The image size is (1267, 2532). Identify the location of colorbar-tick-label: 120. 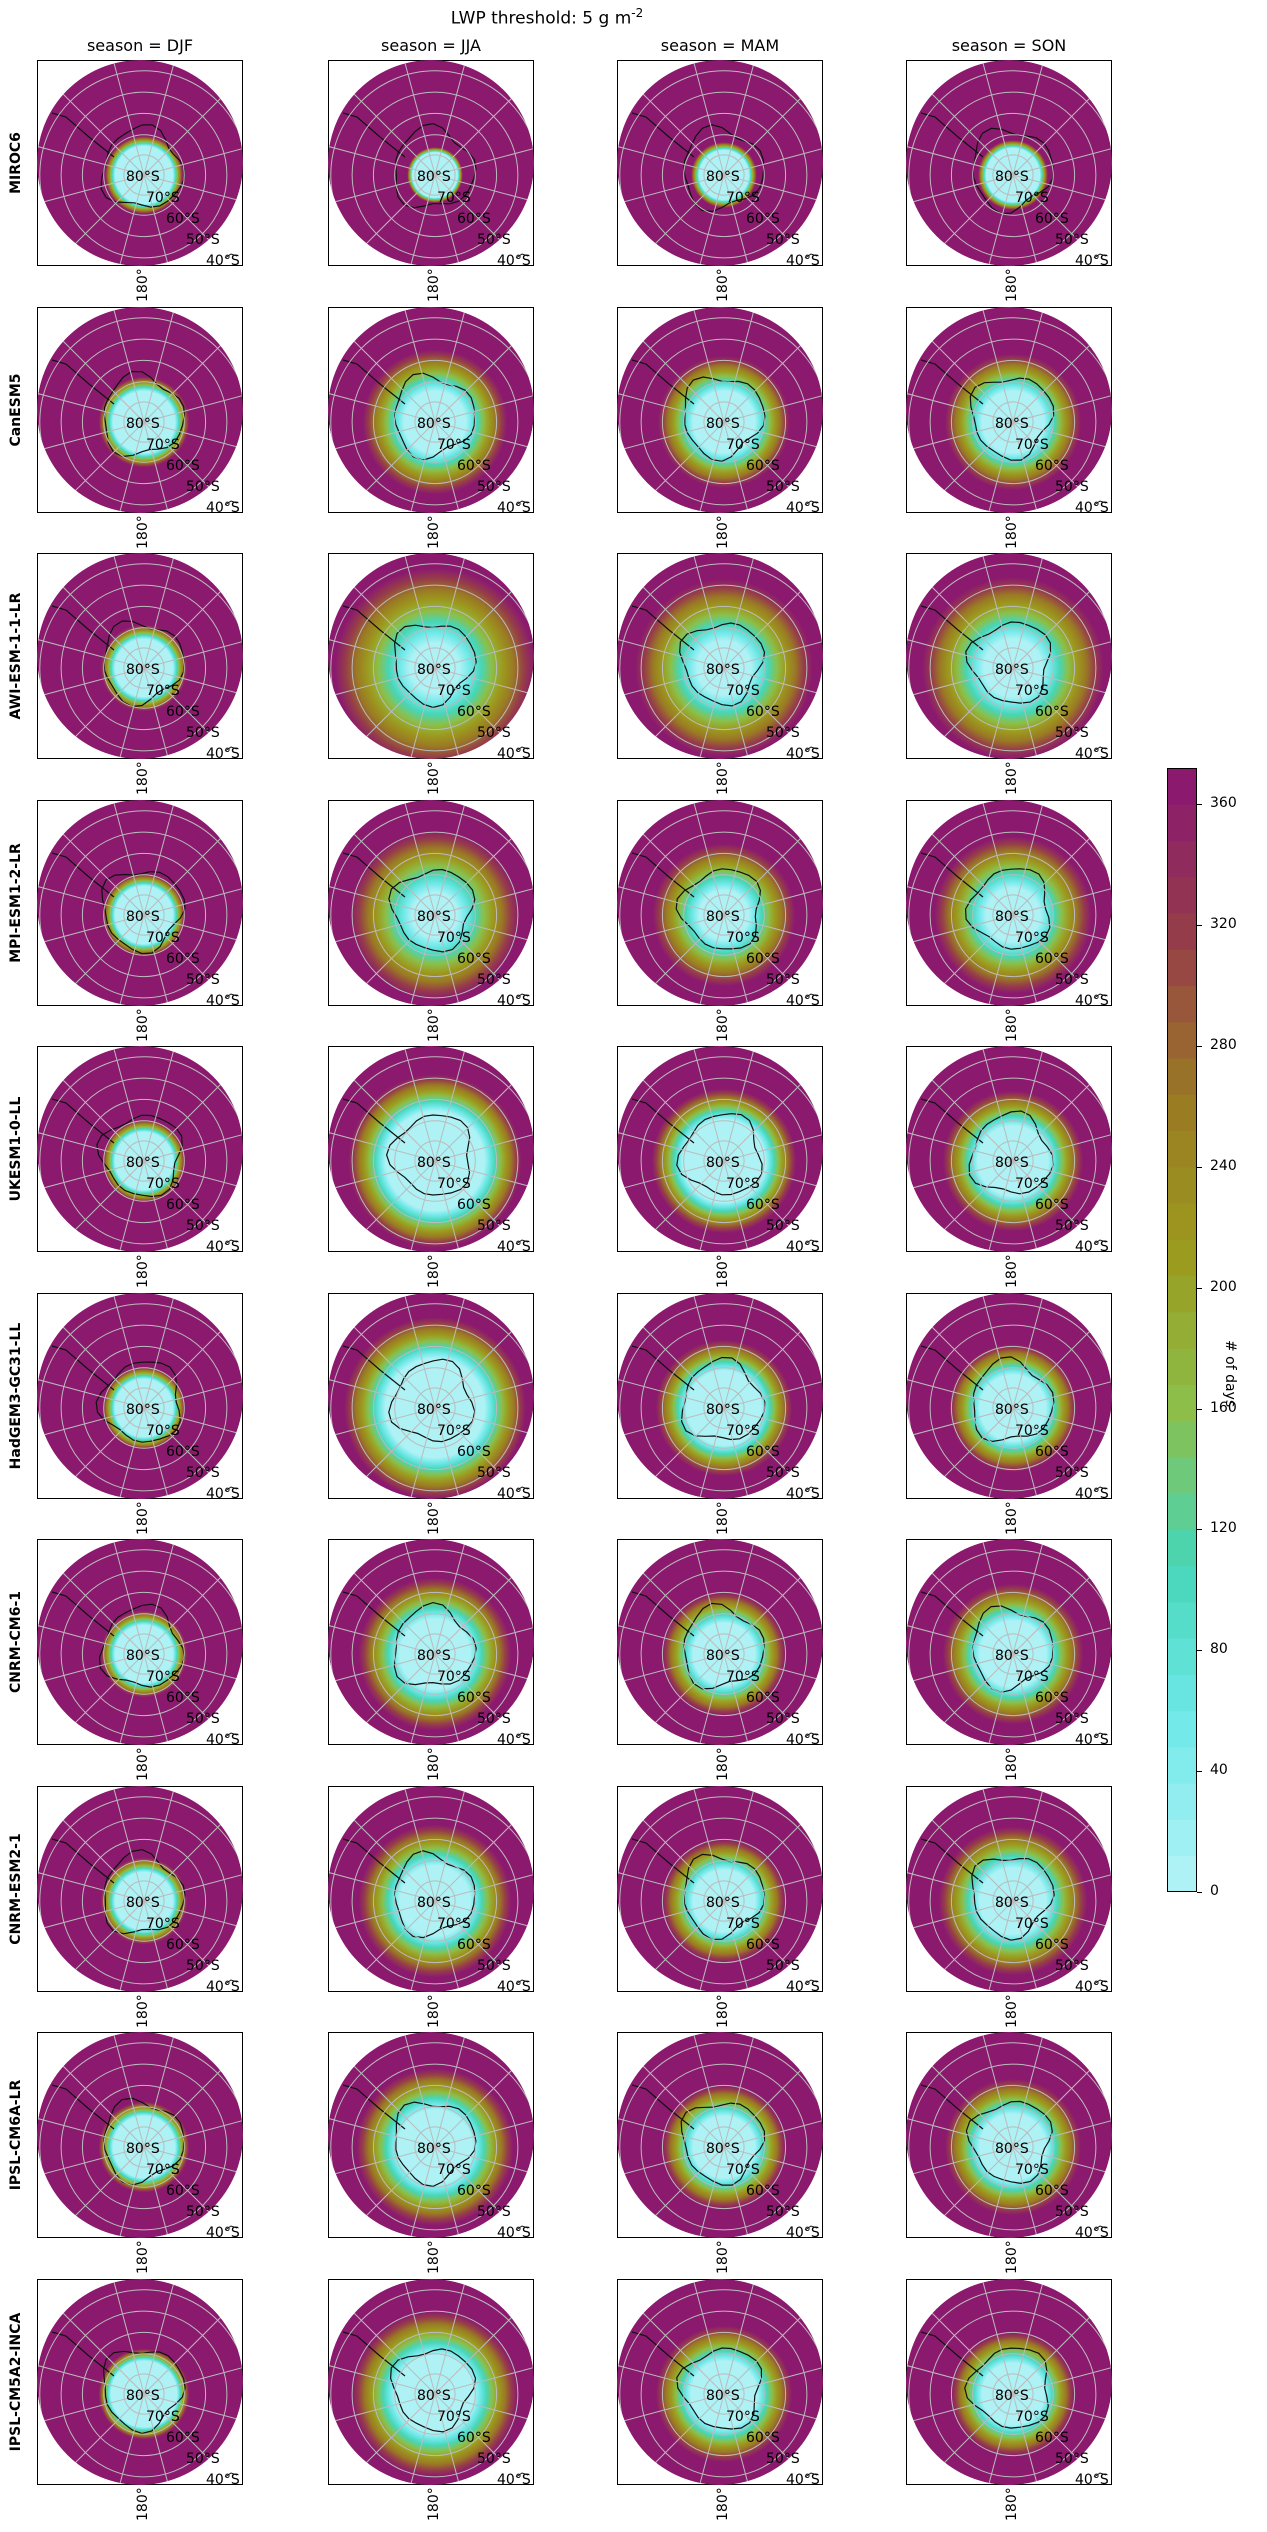
(1223, 1528).